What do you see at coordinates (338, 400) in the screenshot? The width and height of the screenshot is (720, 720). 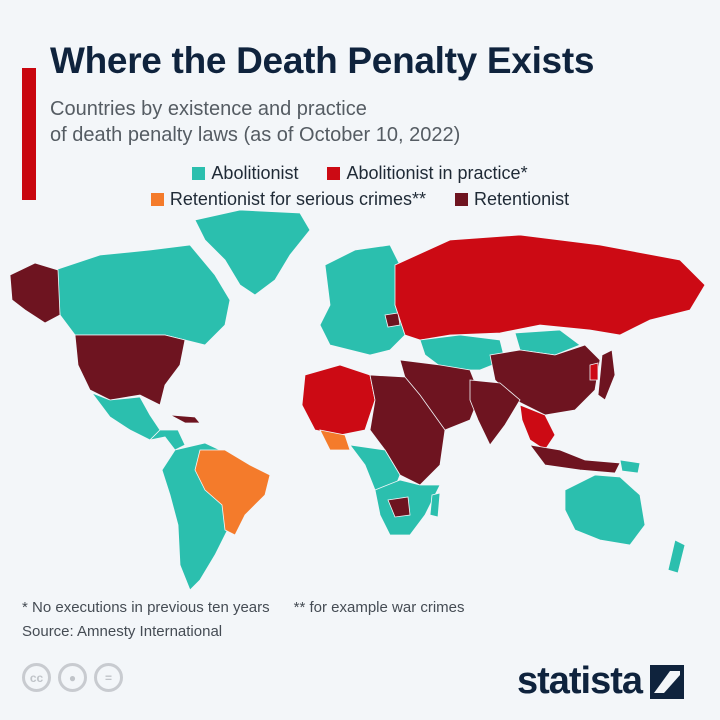 I see `region-north-africa-west` at bounding box center [338, 400].